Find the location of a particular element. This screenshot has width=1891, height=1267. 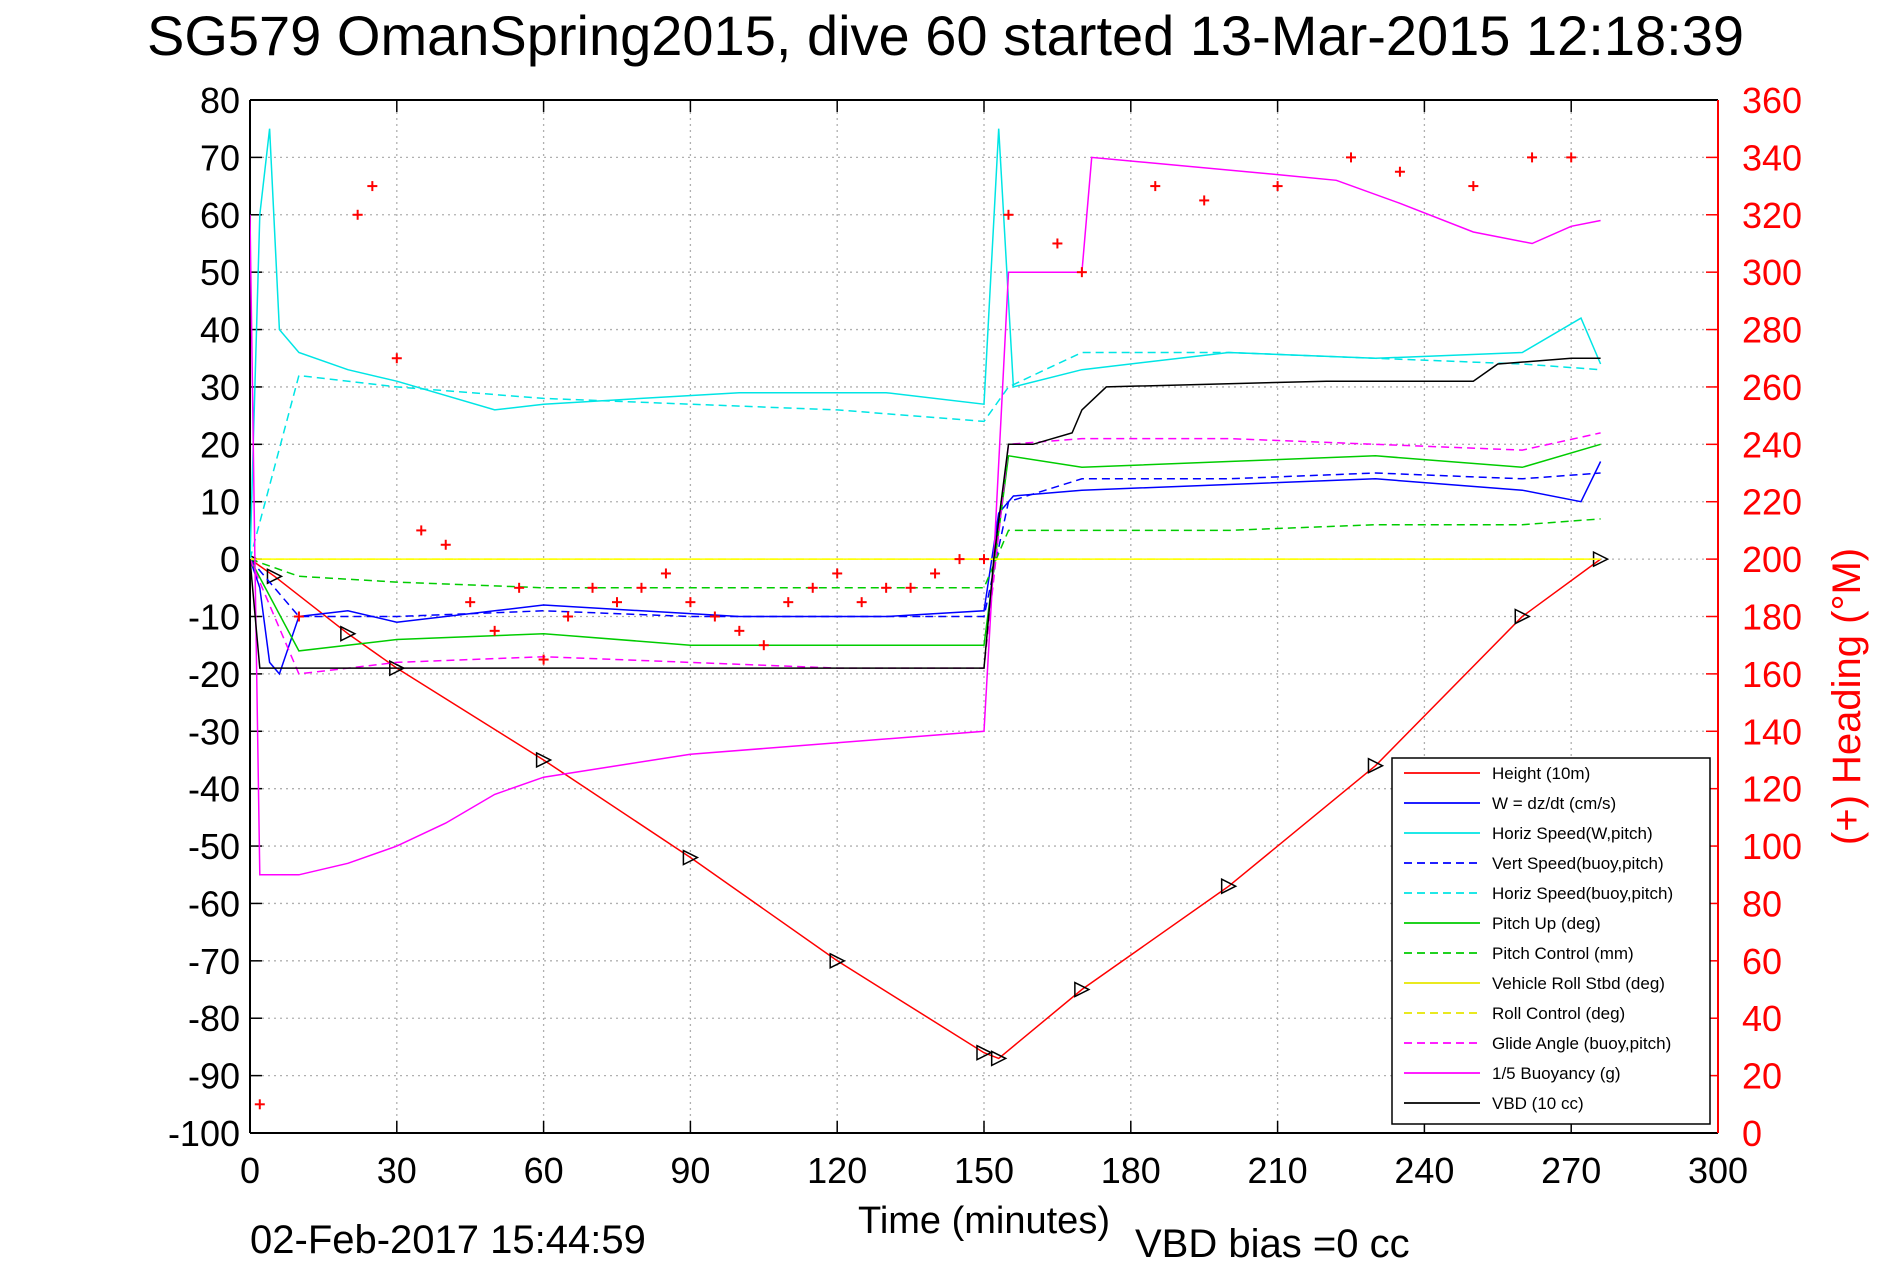

y2-tick-label: 140 is located at coordinates (1772, 731).